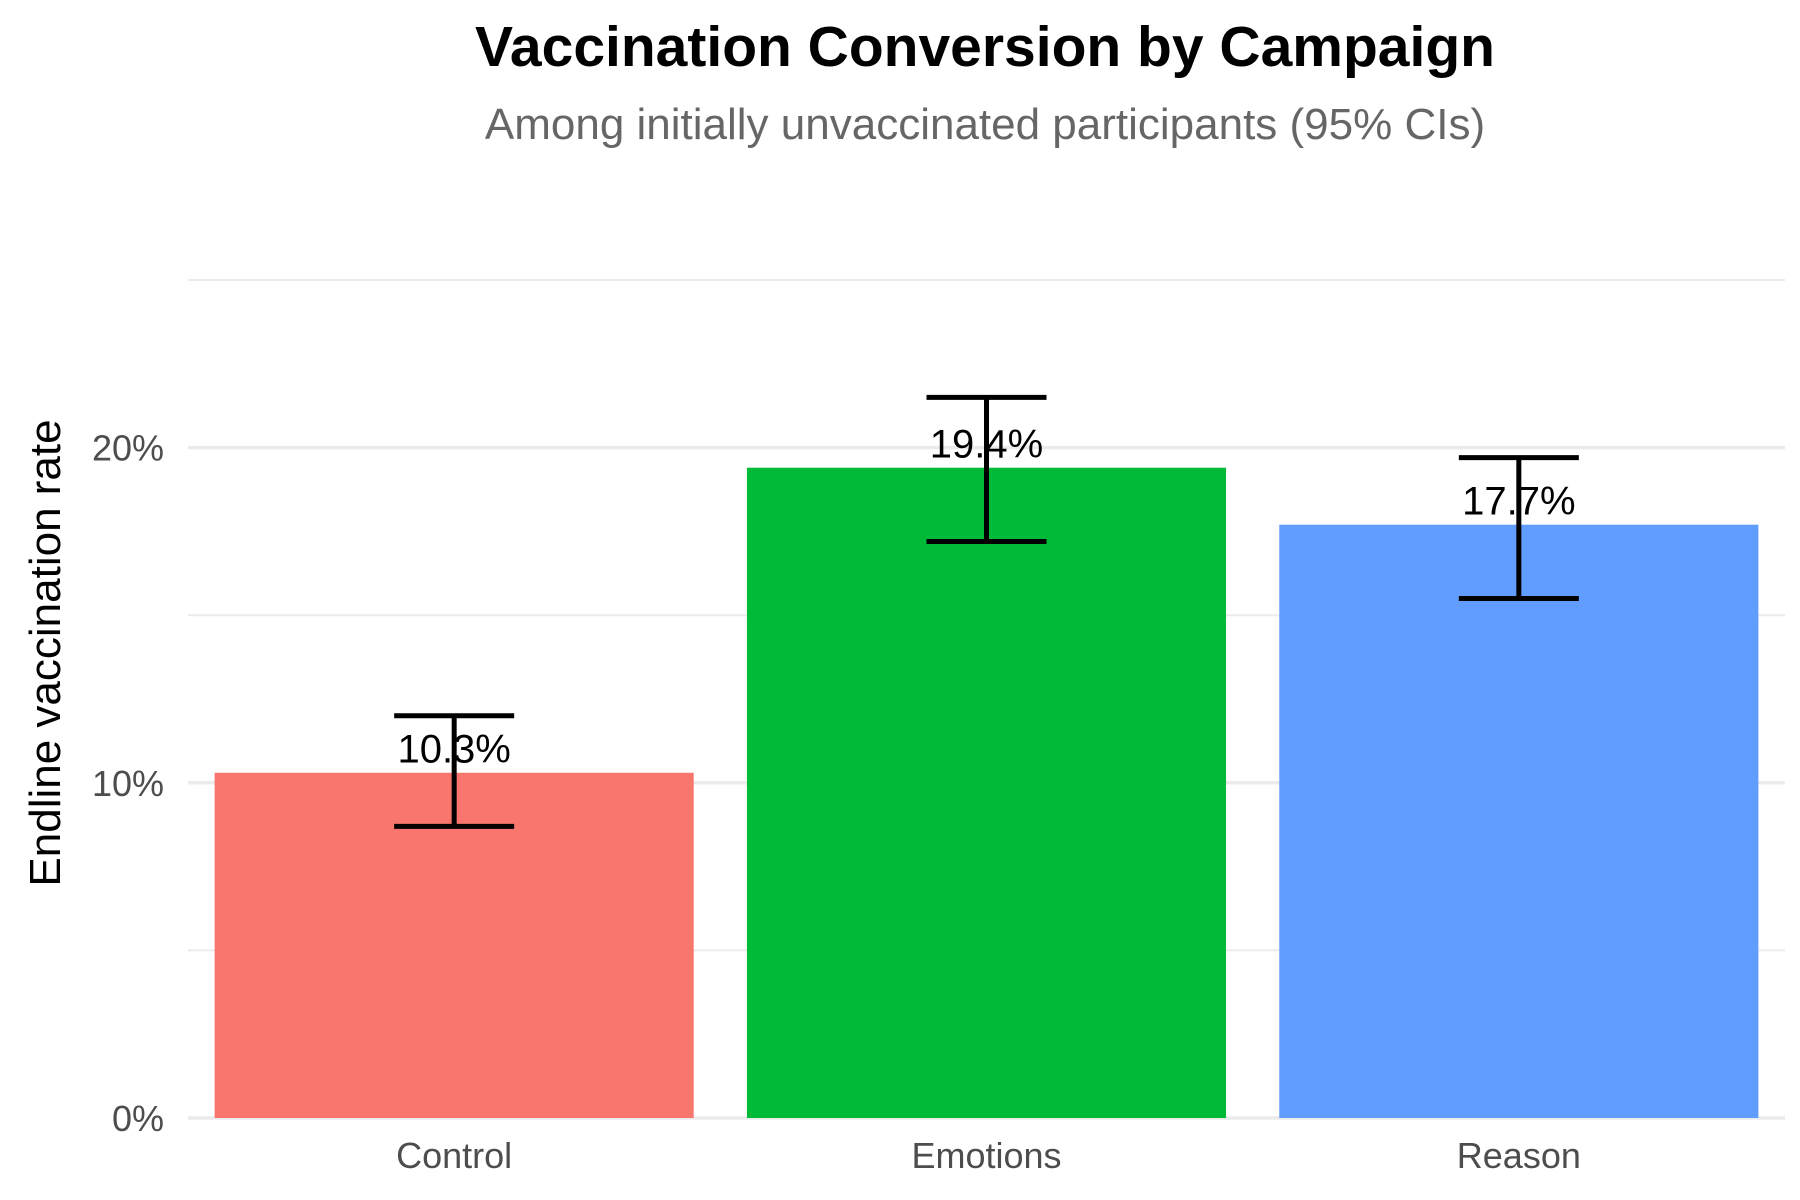 The width and height of the screenshot is (1800, 1200). I want to click on x-tick-label-emotions: Emotions, so click(986, 1155).